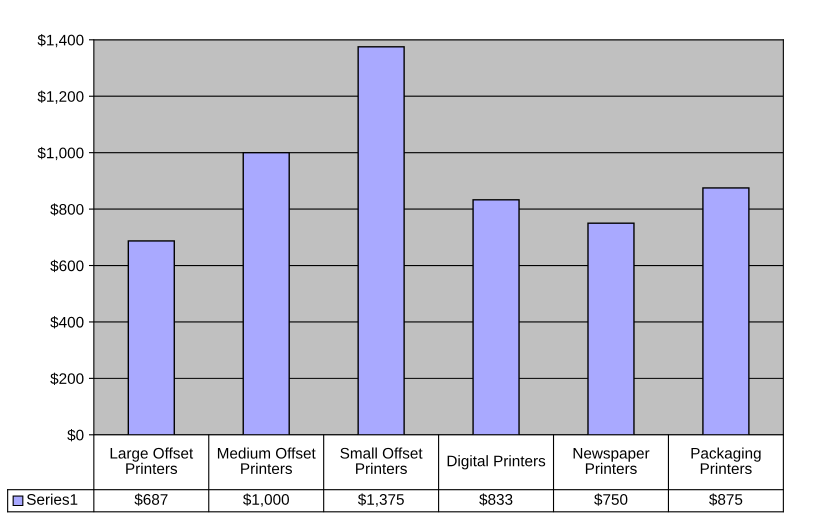 The image size is (816, 517). Describe the element at coordinates (726, 460) in the screenshot. I see `x-tick-label: Packaging Printers` at that location.